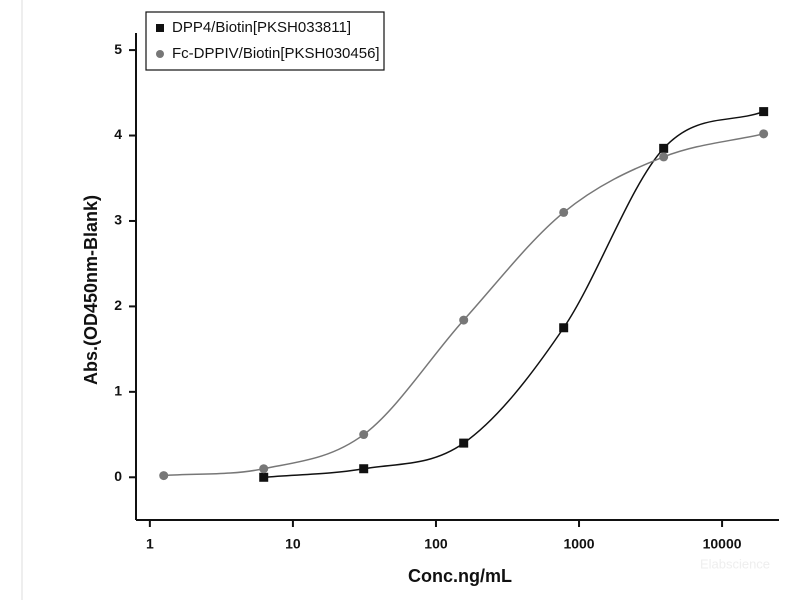 Image resolution: width=800 pixels, height=600 pixels. Describe the element at coordinates (91, 290) in the screenshot. I see `y-axis-title: Abs.(OD450nm-Blank)` at that location.